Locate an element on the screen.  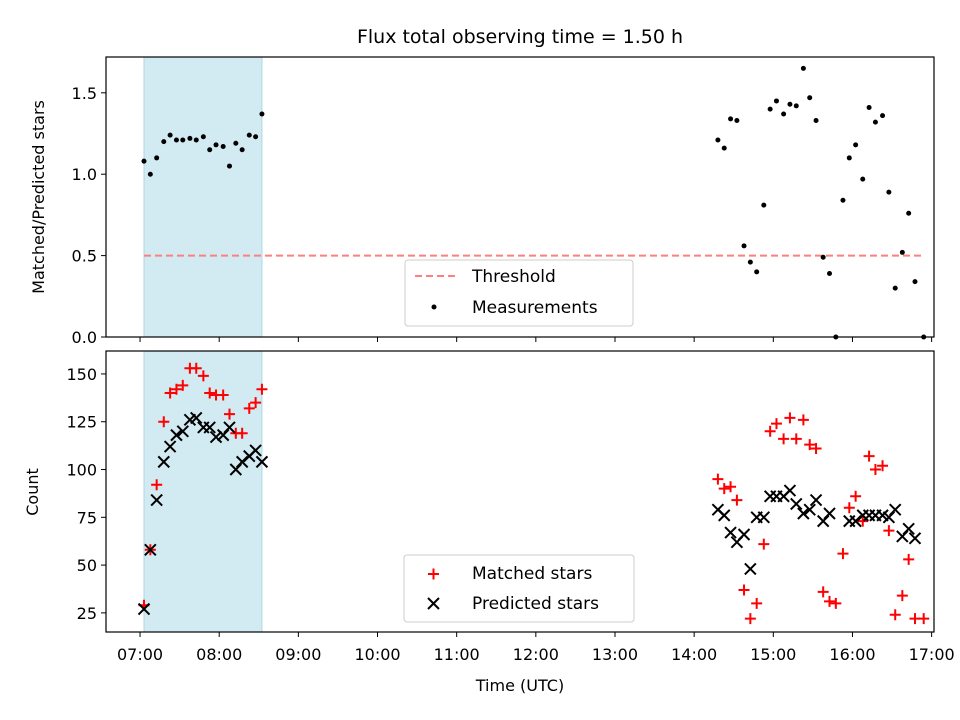
bottom-xtick-label: 14:00 is located at coordinates (694, 654).